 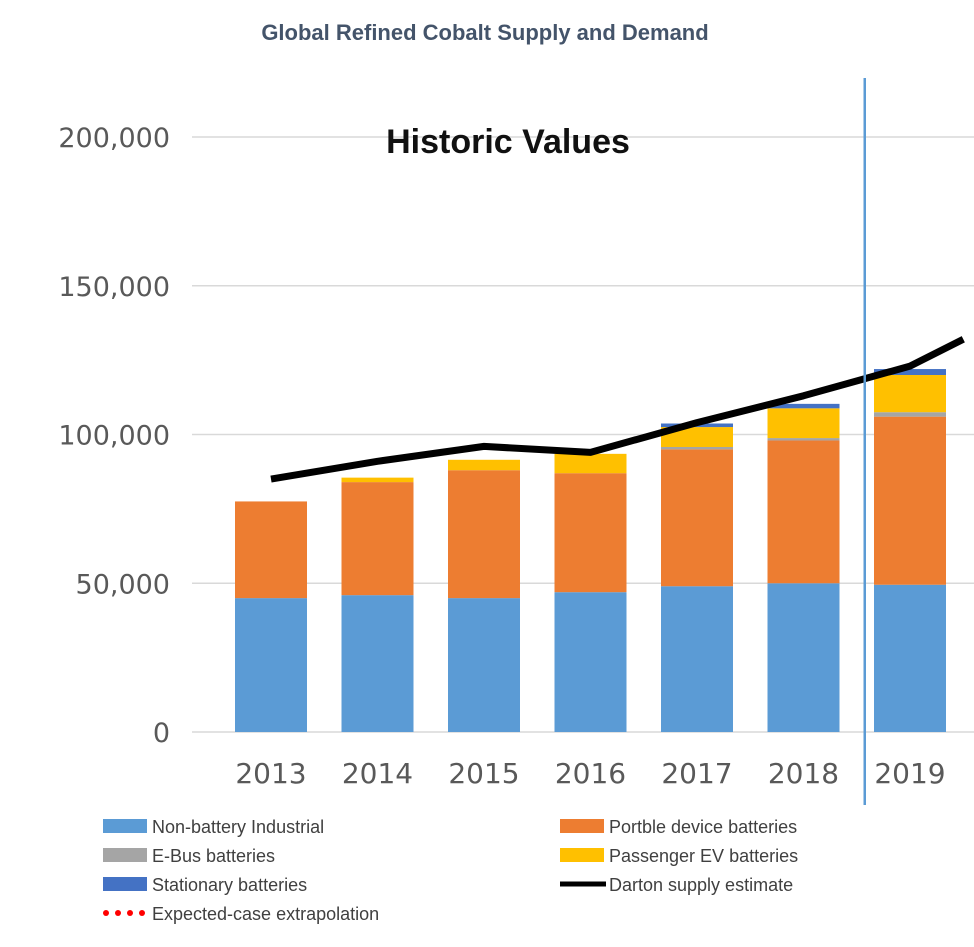 I want to click on legend-item: Darton supply estimate, so click(x=676, y=885).